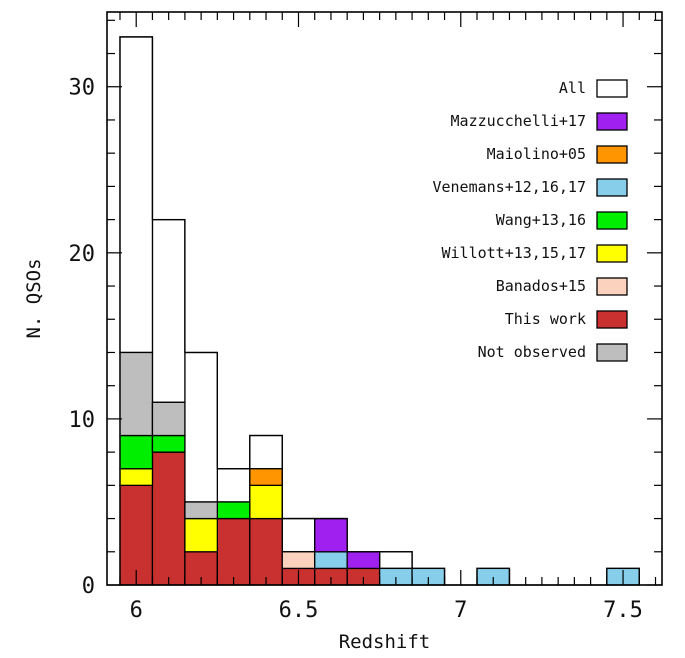  Describe the element at coordinates (88, 586) in the screenshot. I see `y-tick-label: 0` at that location.